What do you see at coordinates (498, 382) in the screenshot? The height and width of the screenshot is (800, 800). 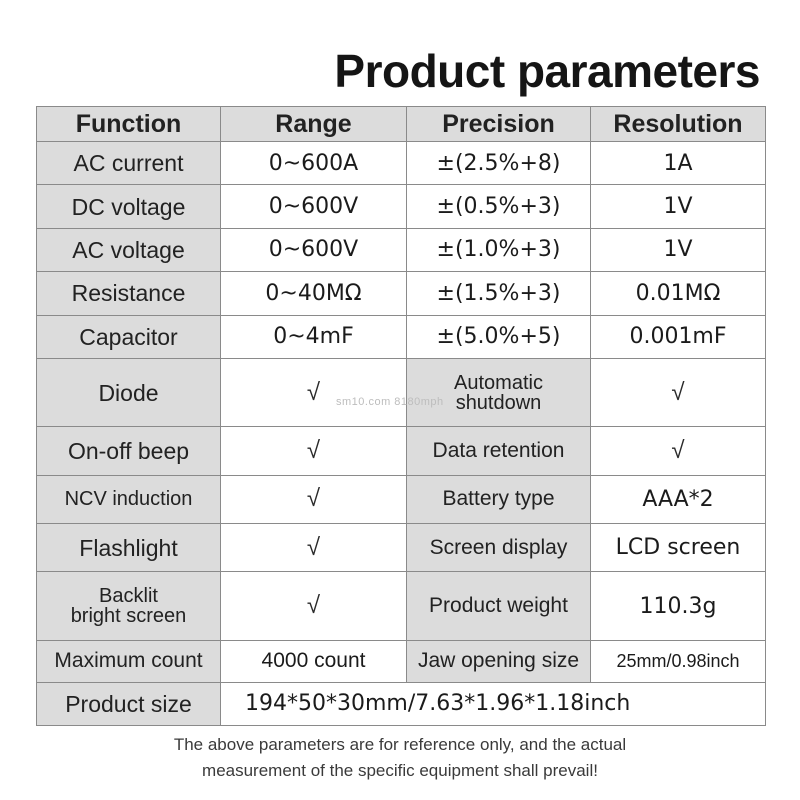 I see `feature-label-line: Automatic` at bounding box center [498, 382].